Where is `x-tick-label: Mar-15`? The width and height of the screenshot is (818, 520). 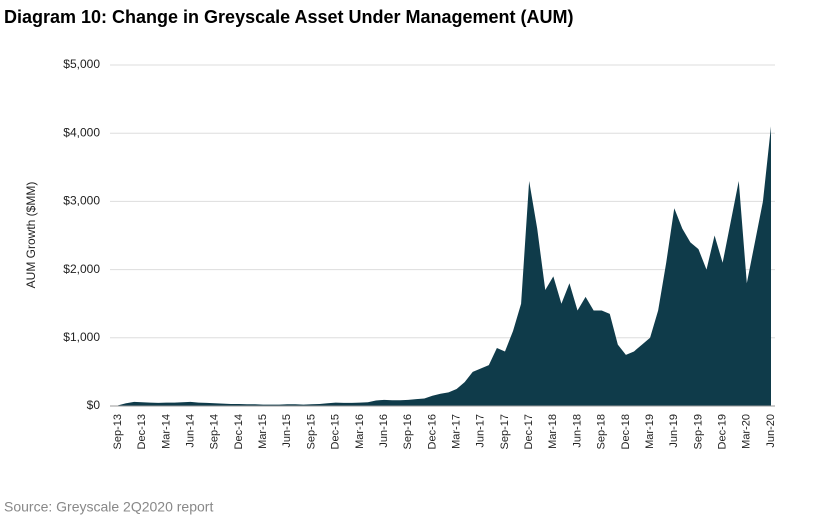
x-tick-label: Mar-15 is located at coordinates (263, 431).